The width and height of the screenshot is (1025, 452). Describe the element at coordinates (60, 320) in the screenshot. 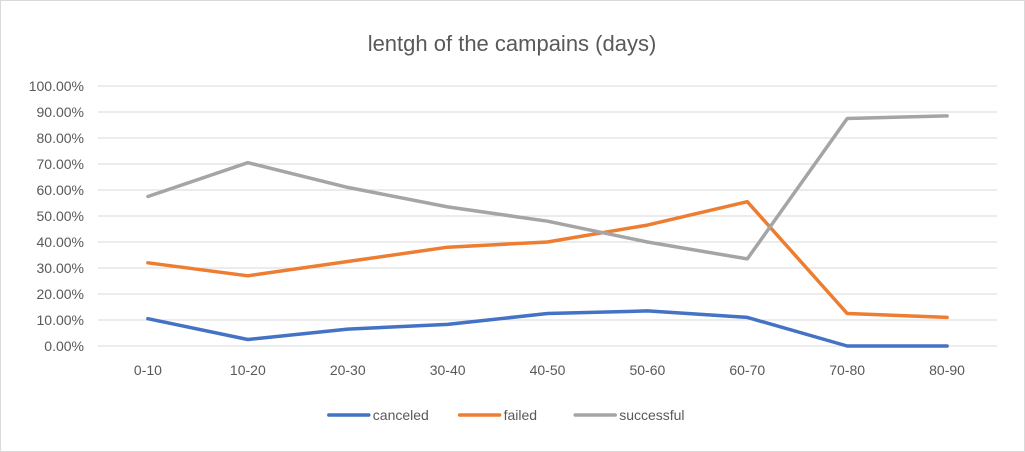

I see `y-tick-label: 10.00%` at that location.